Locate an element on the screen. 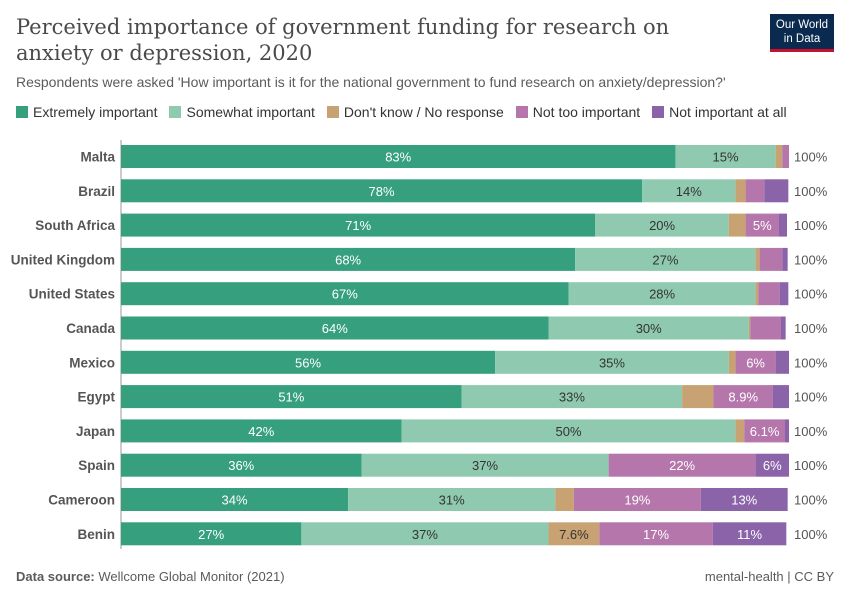  owid-logo: Our World in Data is located at coordinates (802, 33).